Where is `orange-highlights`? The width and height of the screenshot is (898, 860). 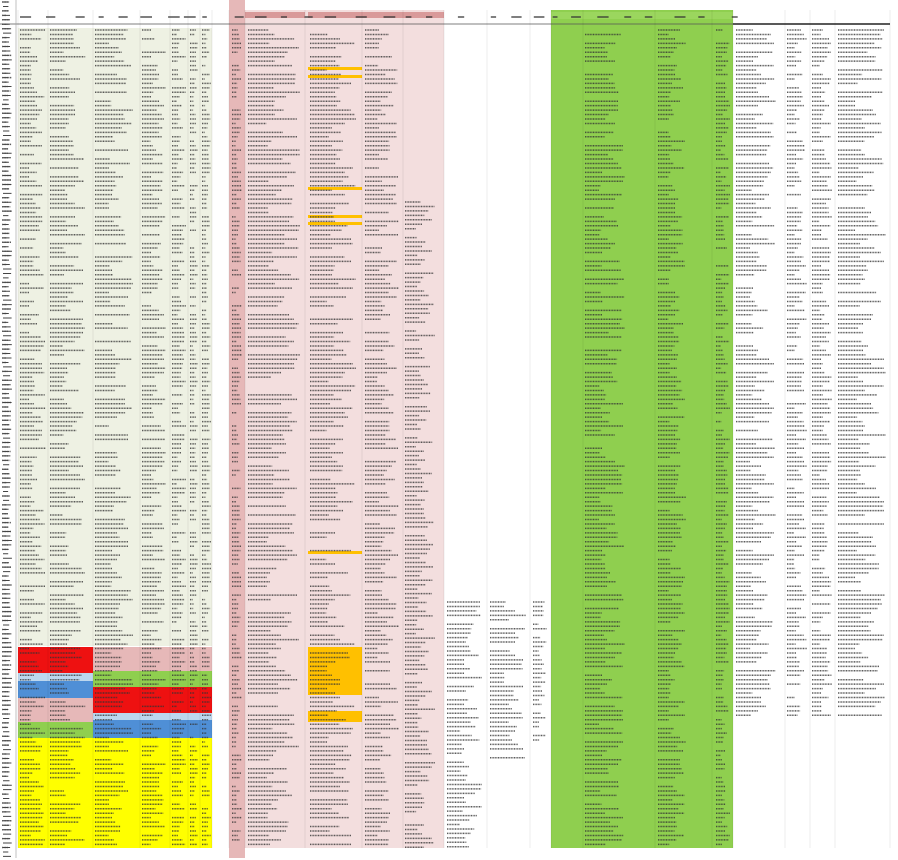 orange-highlights is located at coordinates (335, 394).